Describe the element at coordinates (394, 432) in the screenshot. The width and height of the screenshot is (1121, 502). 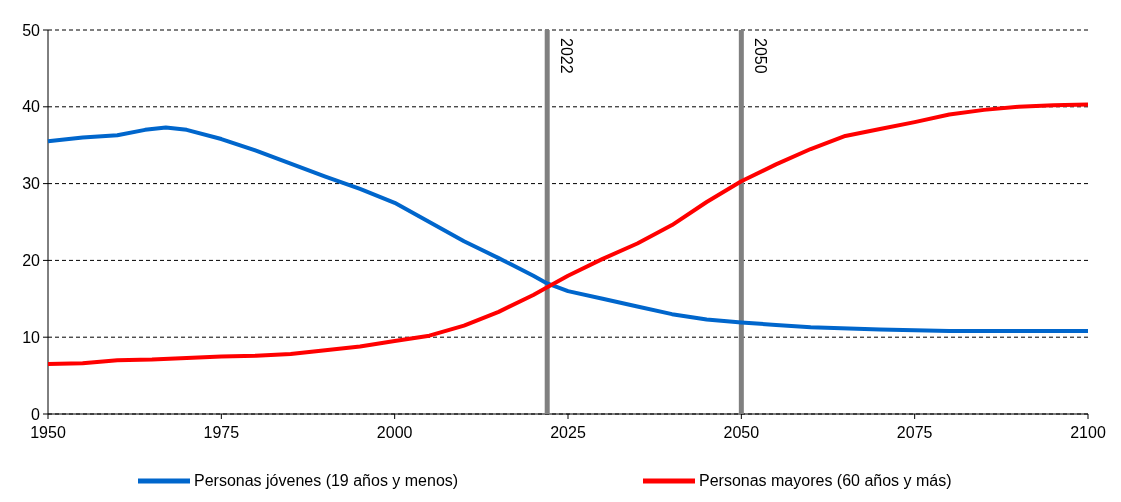
I see `x-tick-label: 2000` at that location.